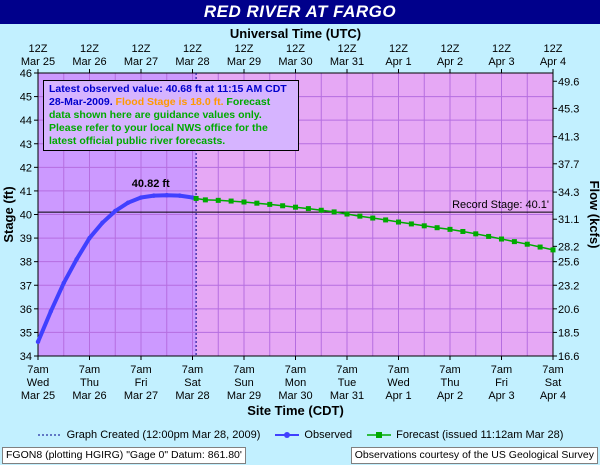 Image resolution: width=600 pixels, height=465 pixels. What do you see at coordinates (568, 247) in the screenshot?
I see `y2-tick-label: 28.2` at bounding box center [568, 247].